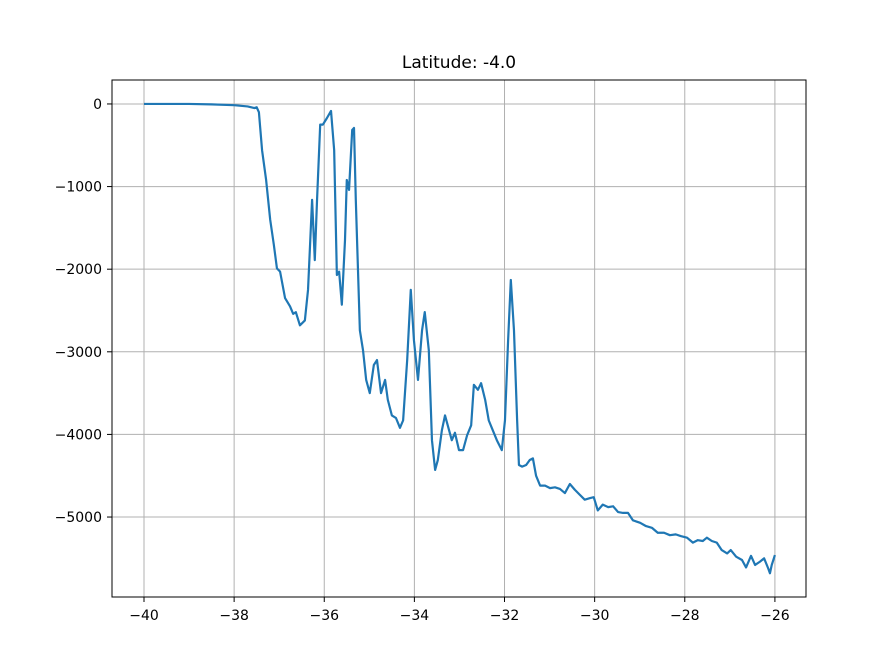 Image resolution: width=896 pixels, height=672 pixels. I want to click on y-tick-label: −4000, so click(78, 435).